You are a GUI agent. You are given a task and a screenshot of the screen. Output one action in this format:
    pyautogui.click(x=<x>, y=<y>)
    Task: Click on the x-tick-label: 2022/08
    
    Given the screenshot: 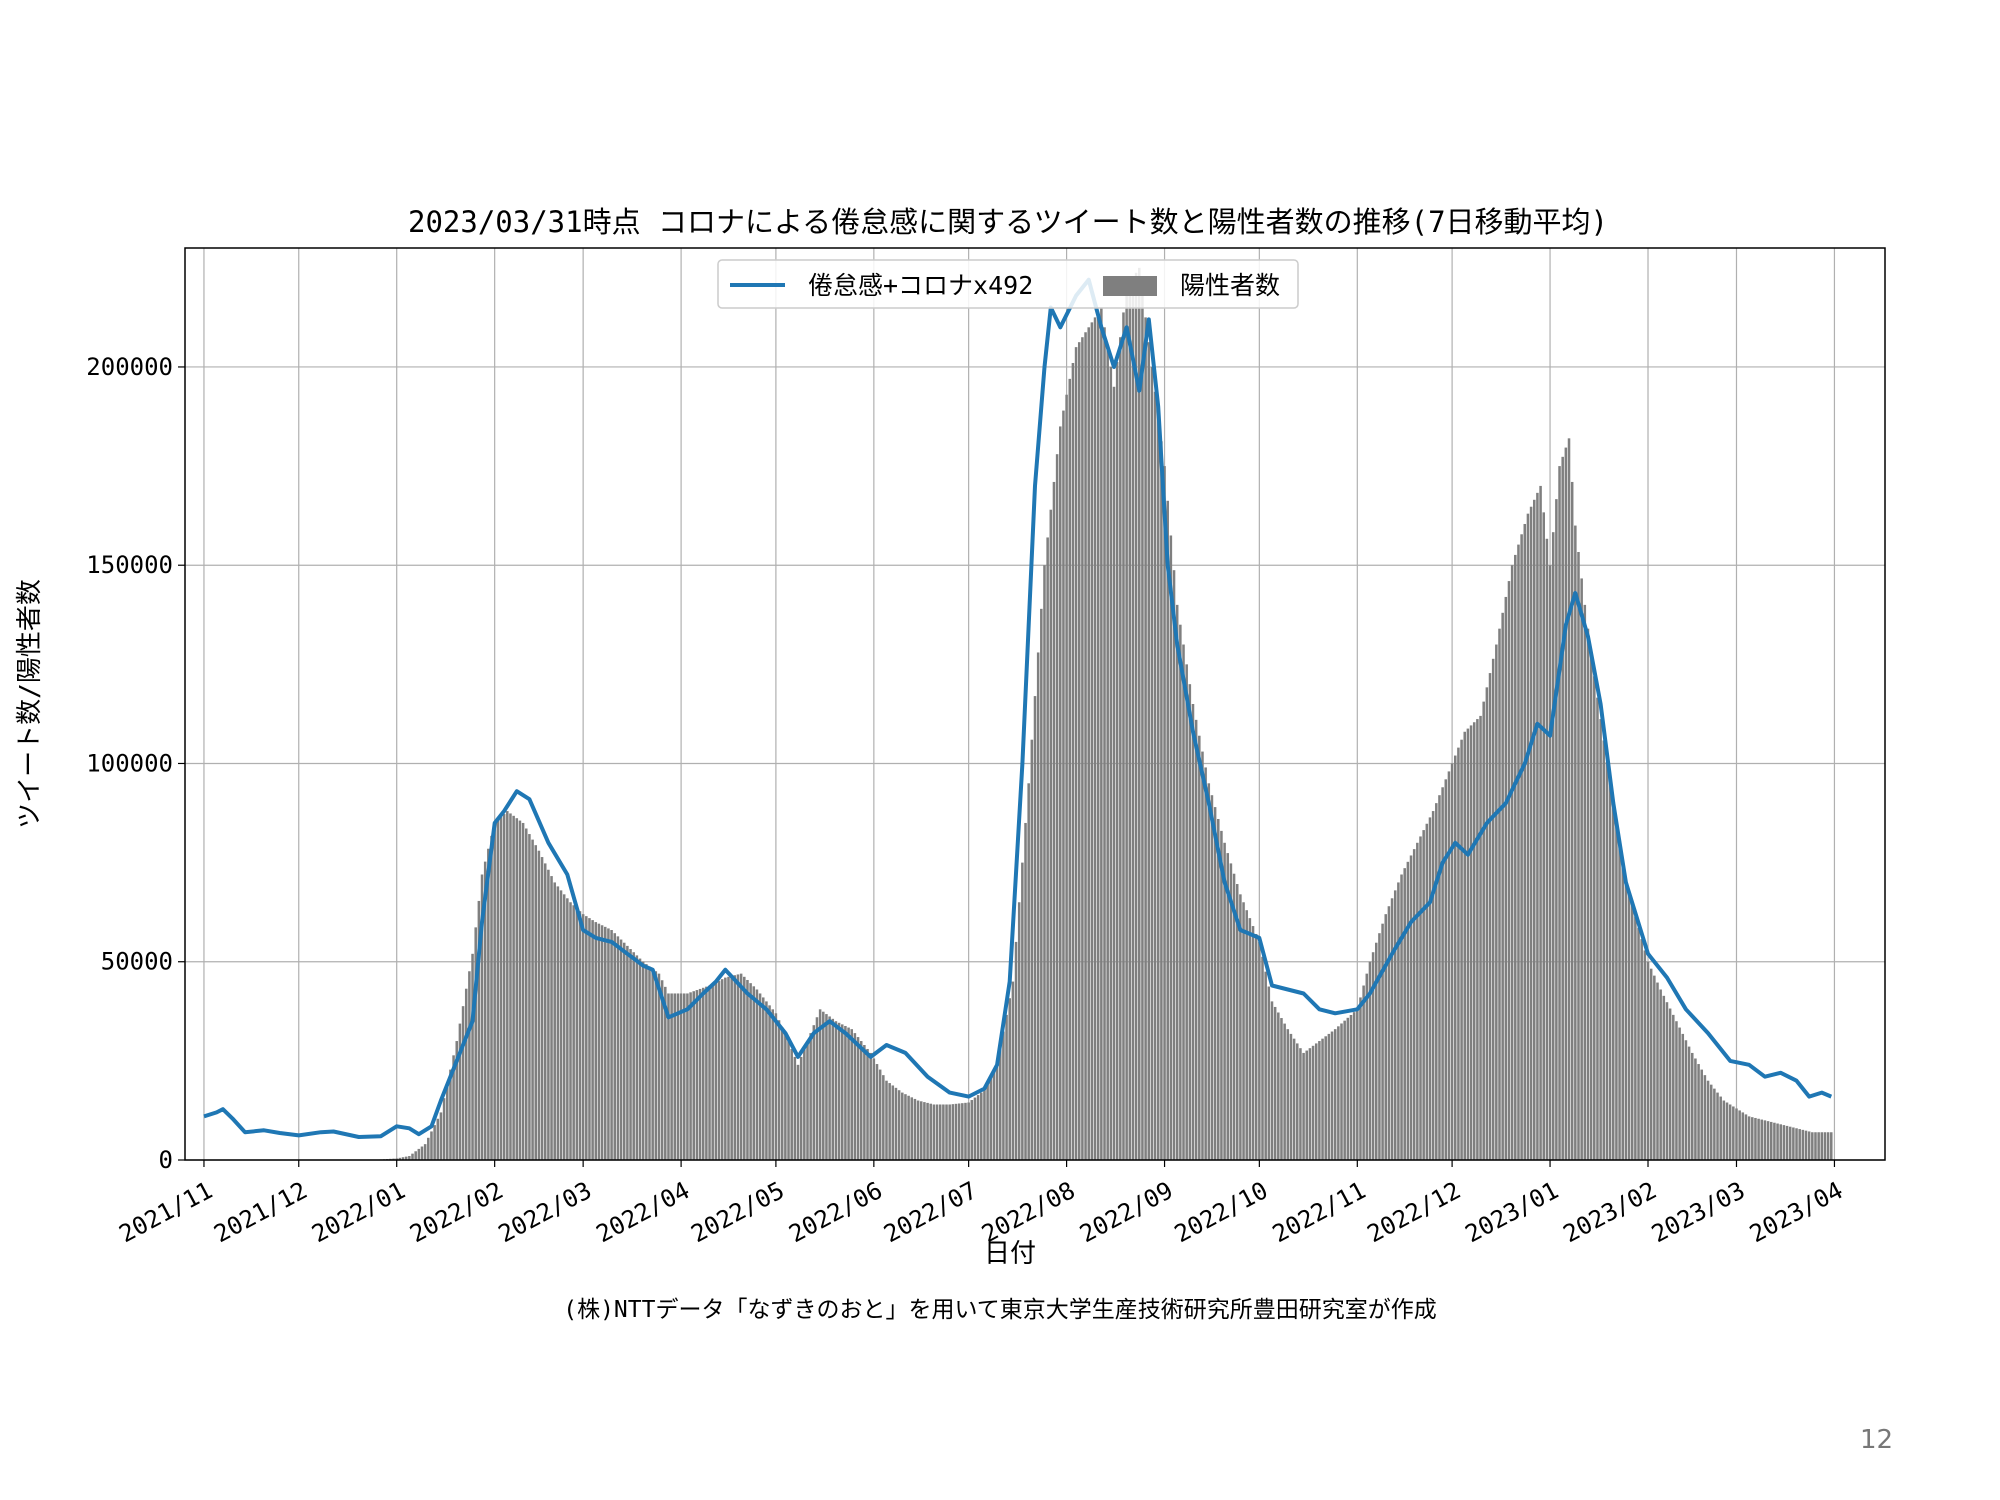 What is the action you would take?
    pyautogui.click(x=1028, y=1212)
    